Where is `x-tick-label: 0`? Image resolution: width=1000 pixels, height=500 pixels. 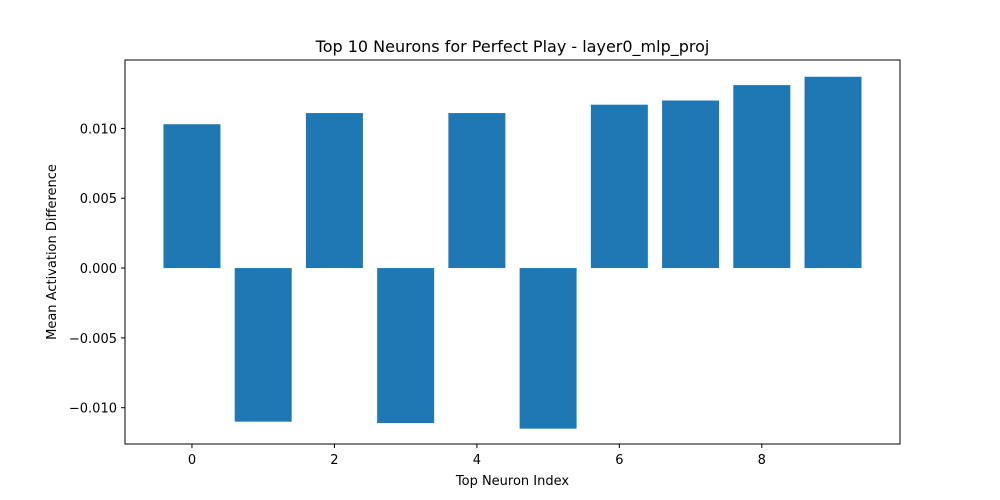
x-tick-label: 0 is located at coordinates (192, 460).